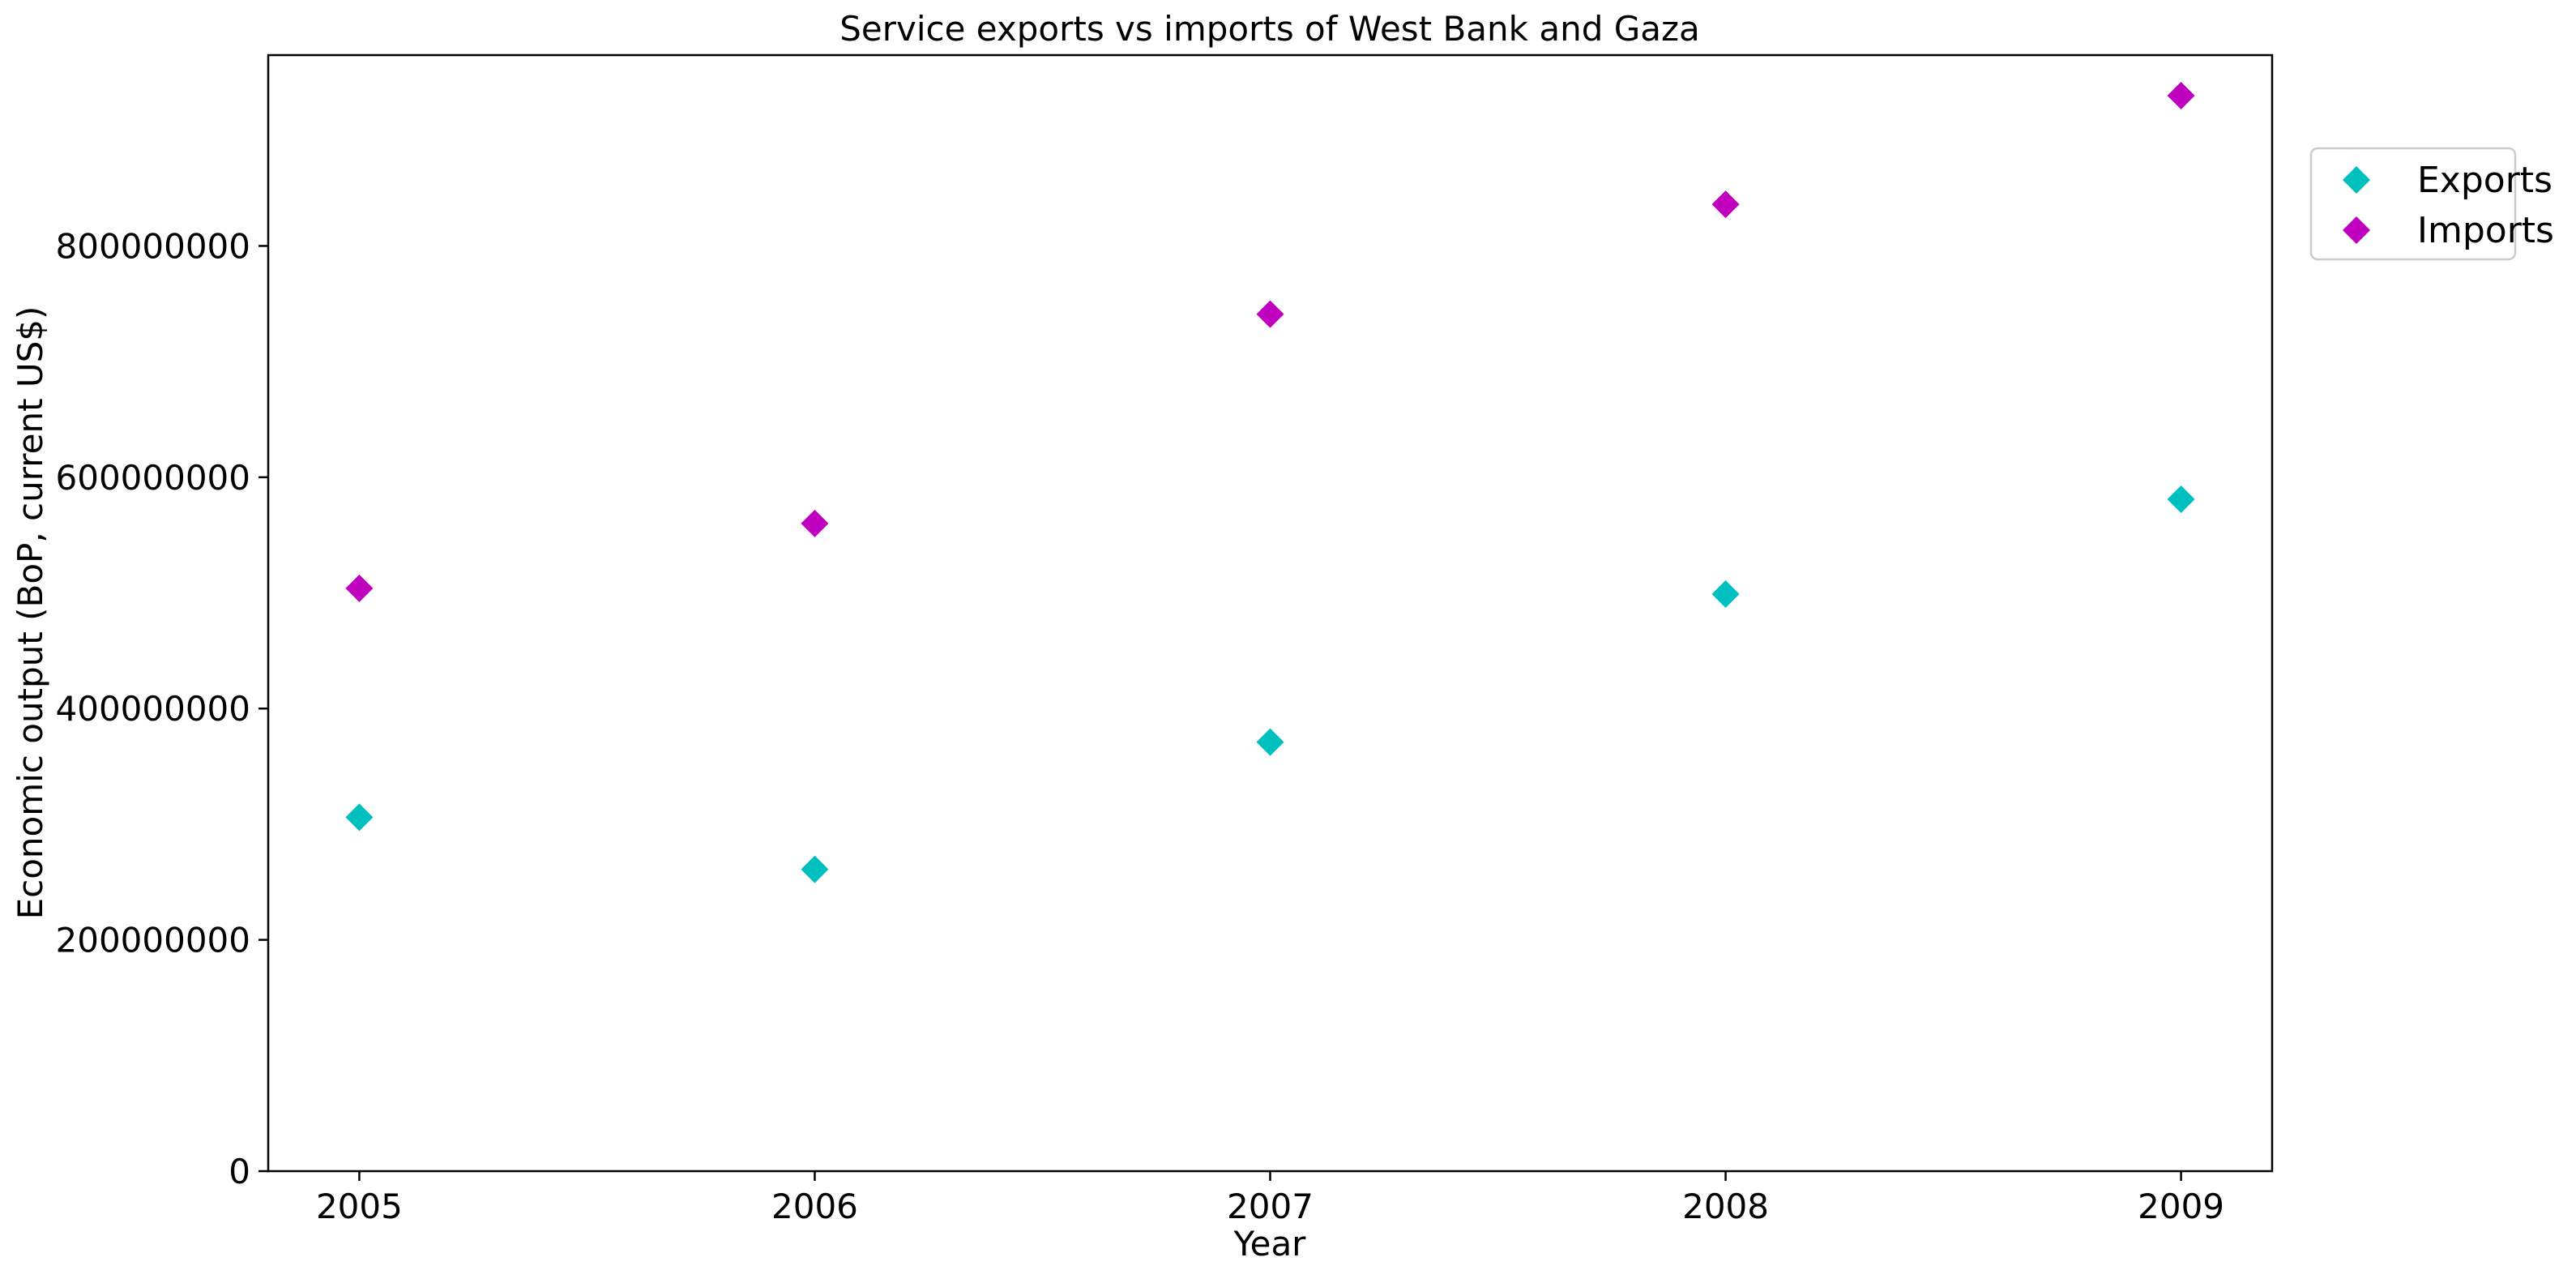 Image resolution: width=2576 pixels, height=1283 pixels. I want to click on x-axis-title: Year, so click(1270, 1244).